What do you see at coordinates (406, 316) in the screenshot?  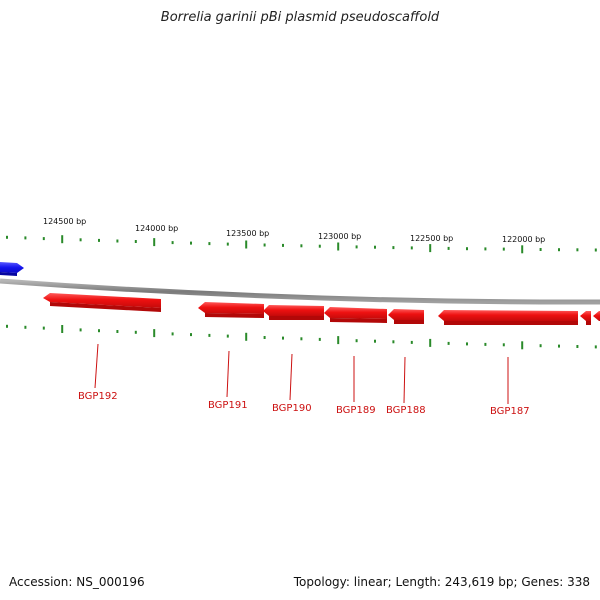 I see `gene-arrow-bgp188` at bounding box center [406, 316].